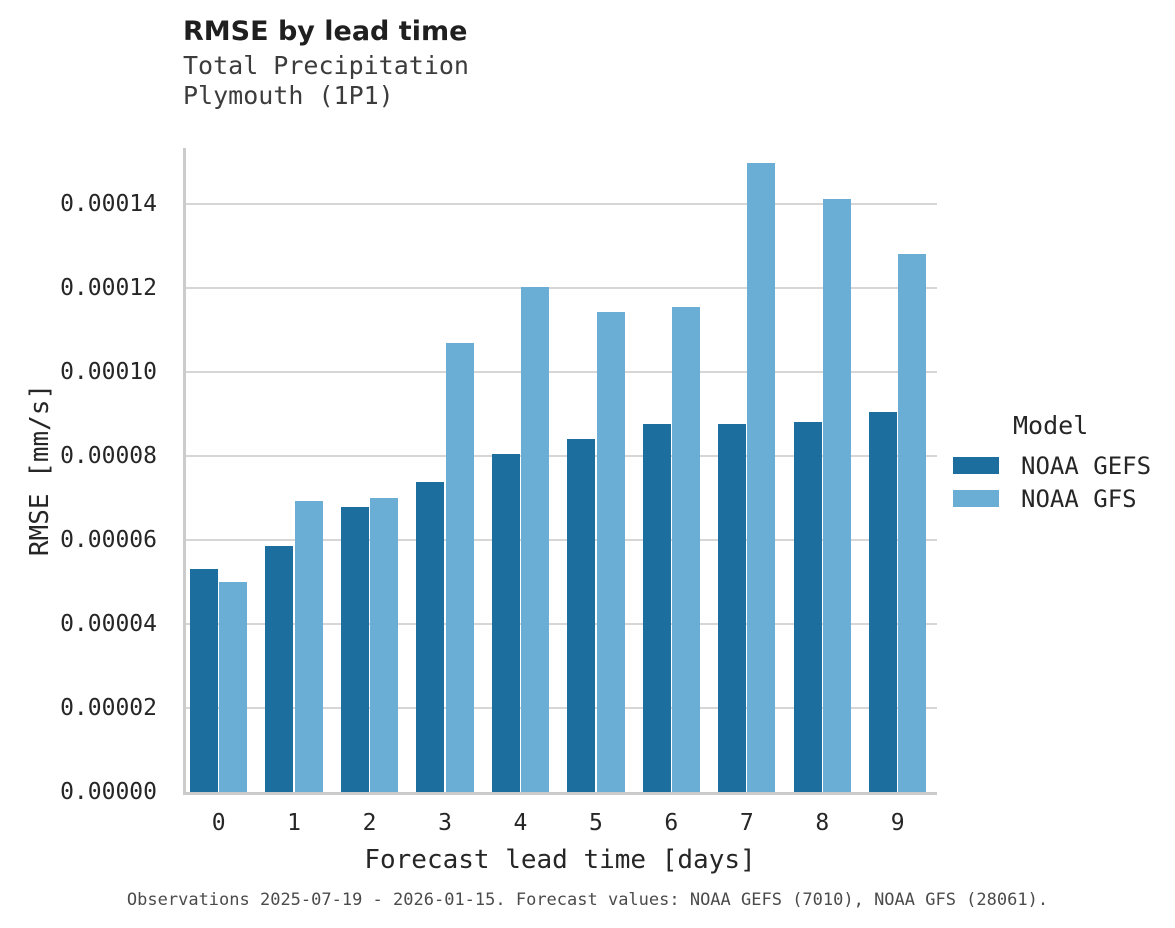 This screenshot has height=928, width=1175. Describe the element at coordinates (108, 203) in the screenshot. I see `y-tick-label: 0.00014` at that location.